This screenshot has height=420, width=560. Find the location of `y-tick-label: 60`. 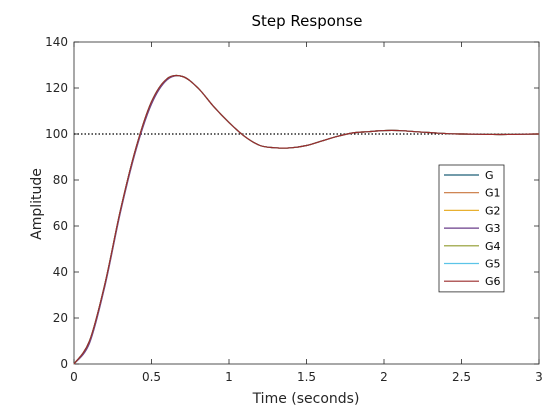

y-tick-label: 60 is located at coordinates (60, 226).